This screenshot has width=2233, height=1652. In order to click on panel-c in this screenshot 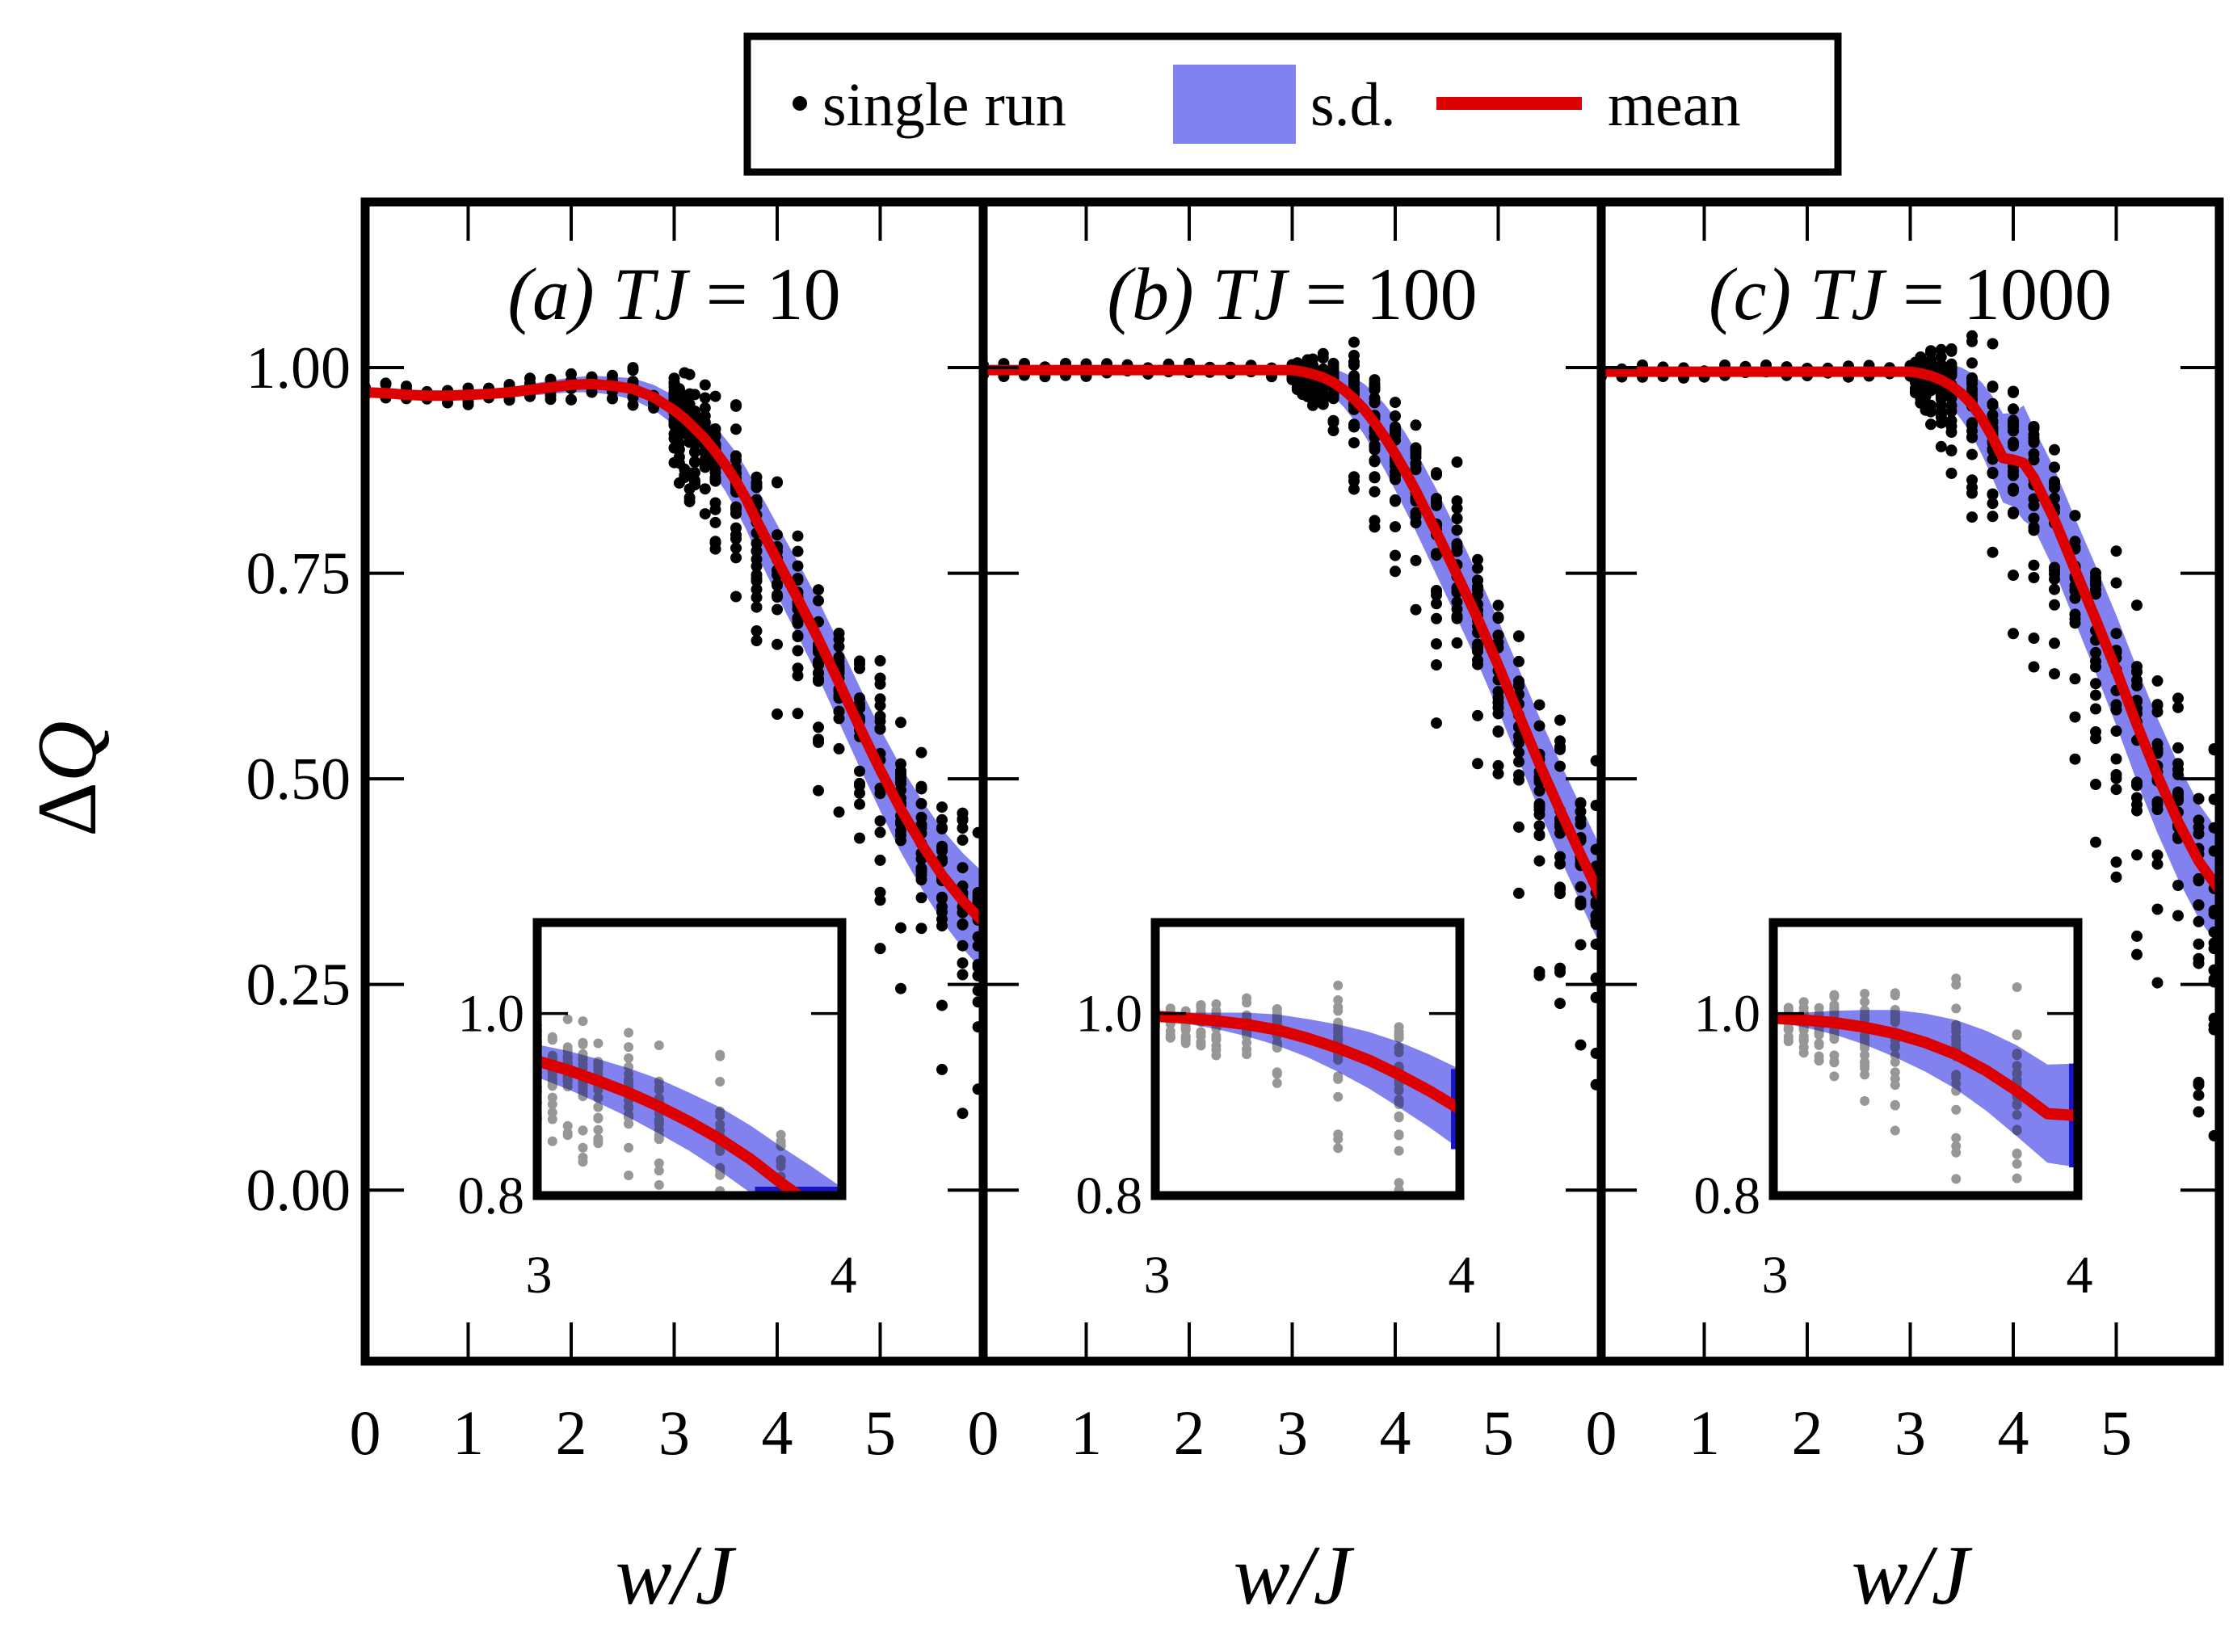, I will do `click(1910, 736)`.